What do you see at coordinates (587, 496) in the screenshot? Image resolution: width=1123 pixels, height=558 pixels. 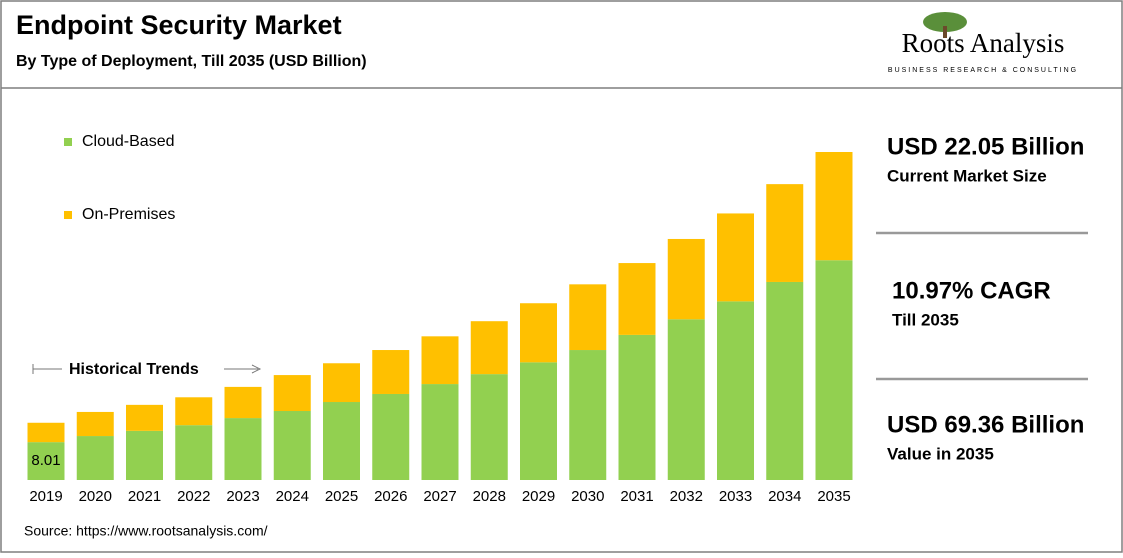 I see `x-tick-label: 2030` at bounding box center [587, 496].